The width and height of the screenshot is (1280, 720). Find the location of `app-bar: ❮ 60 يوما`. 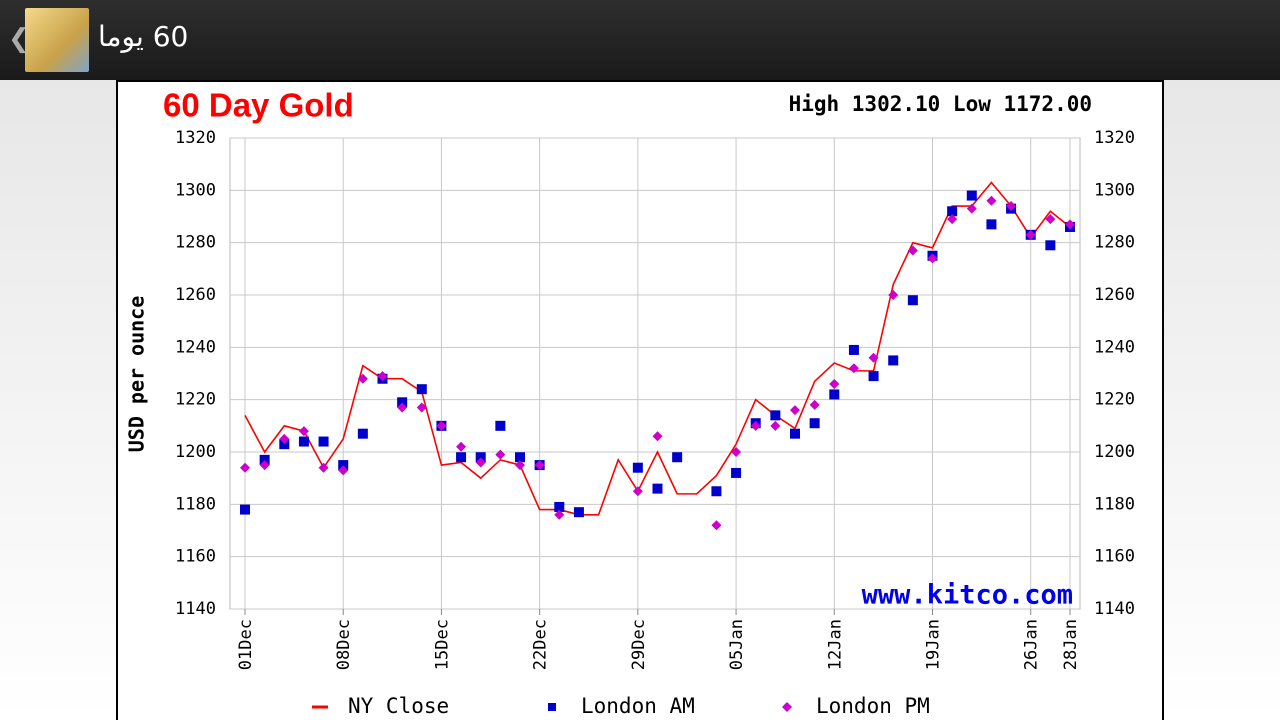

app-bar: ❮ 60 يوما is located at coordinates (640, 40).